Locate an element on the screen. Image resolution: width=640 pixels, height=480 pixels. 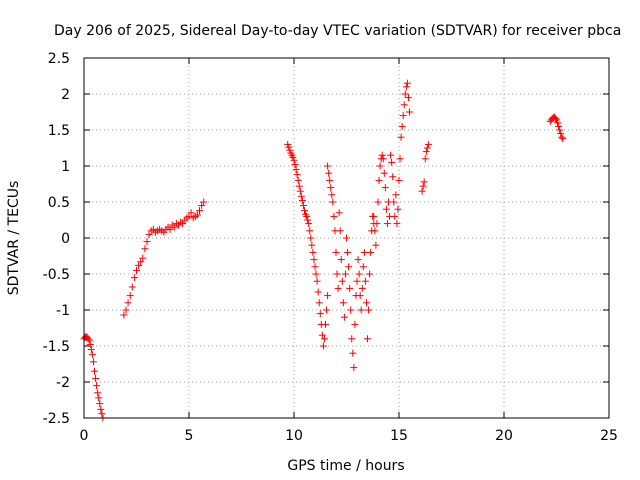
y-axis-label: SDTVAR / TECUs is located at coordinates (14, 238).